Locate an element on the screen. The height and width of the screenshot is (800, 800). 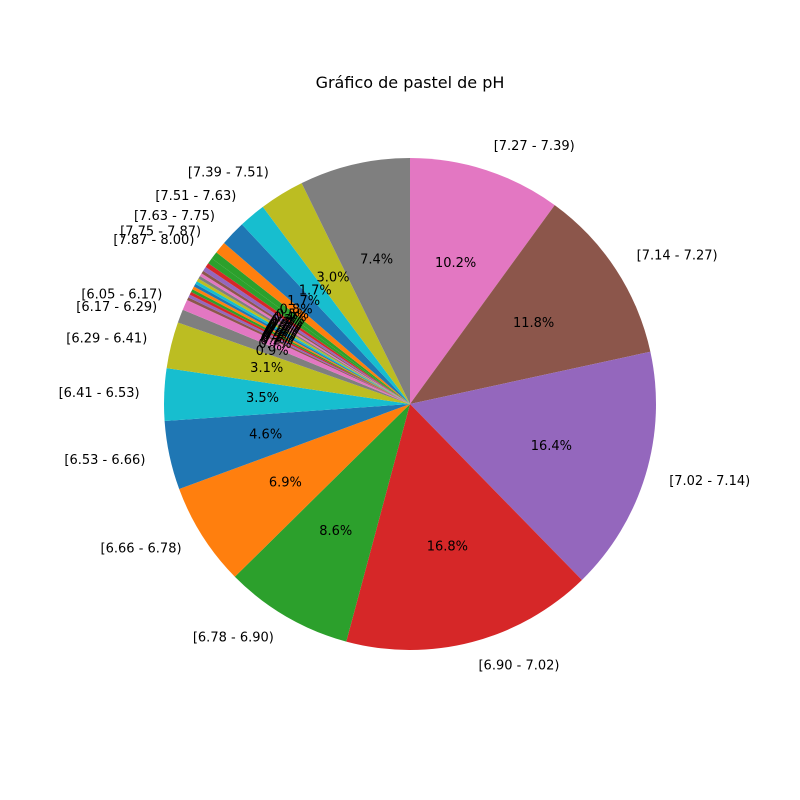
slice-percent-label: 0.8% is located at coordinates (296, 310).